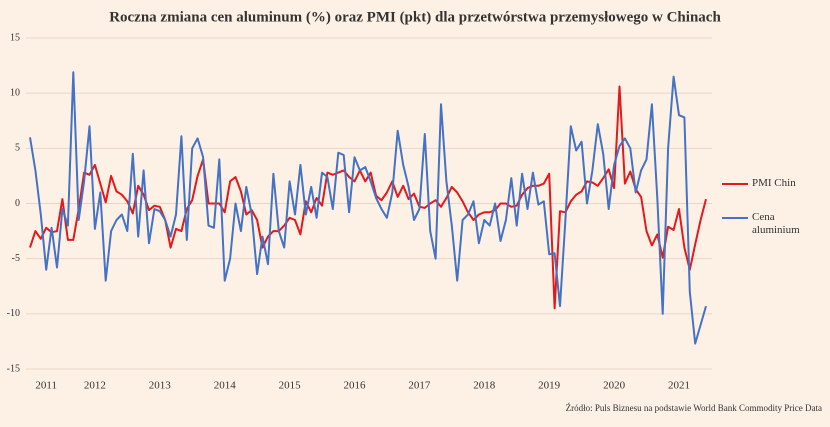  I want to click on x-tick-label: 2021, so click(679, 386).